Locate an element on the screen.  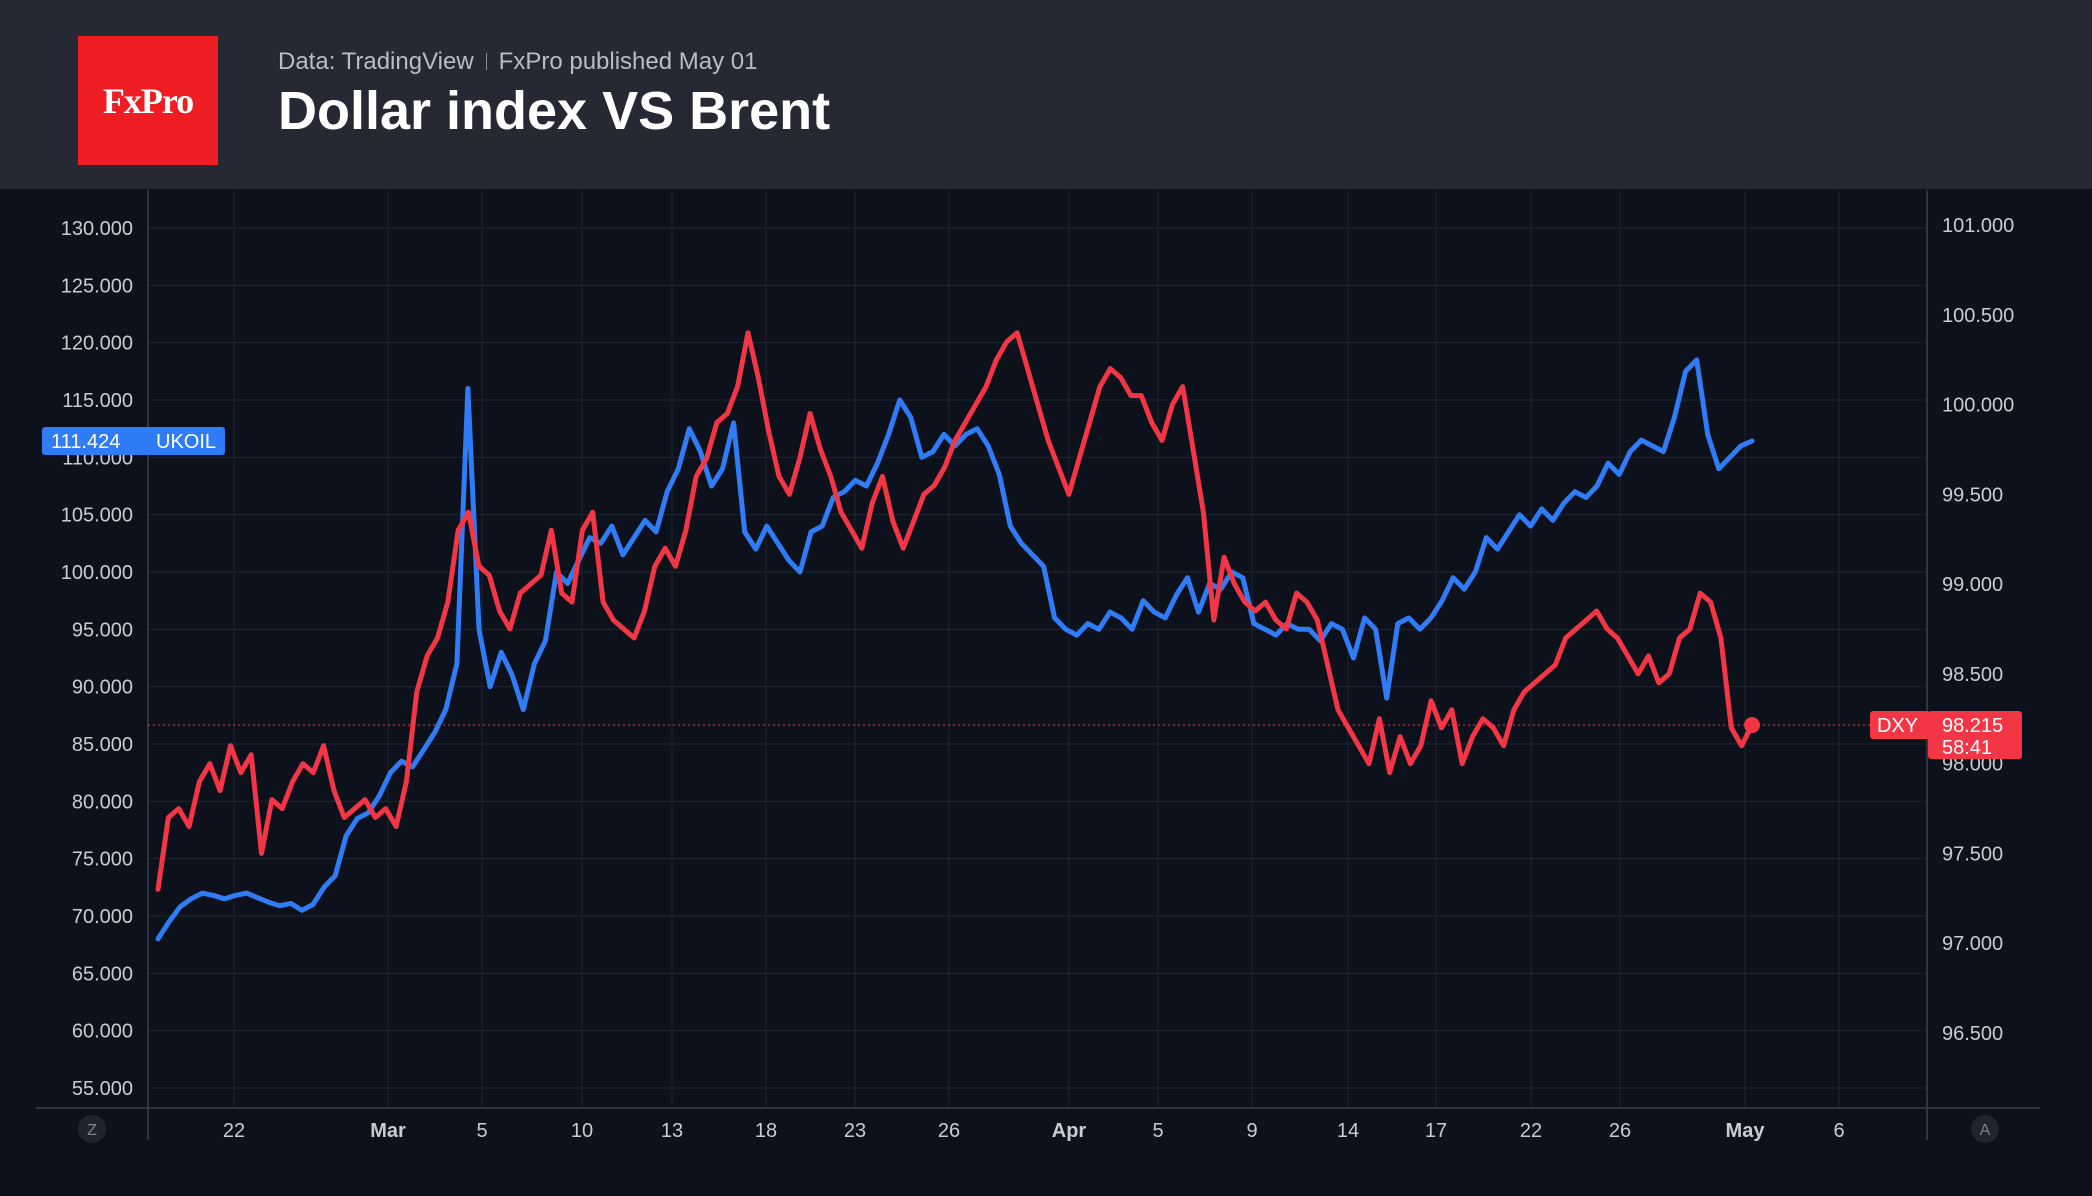
left-tick-label: 105.000 is located at coordinates (97, 516).